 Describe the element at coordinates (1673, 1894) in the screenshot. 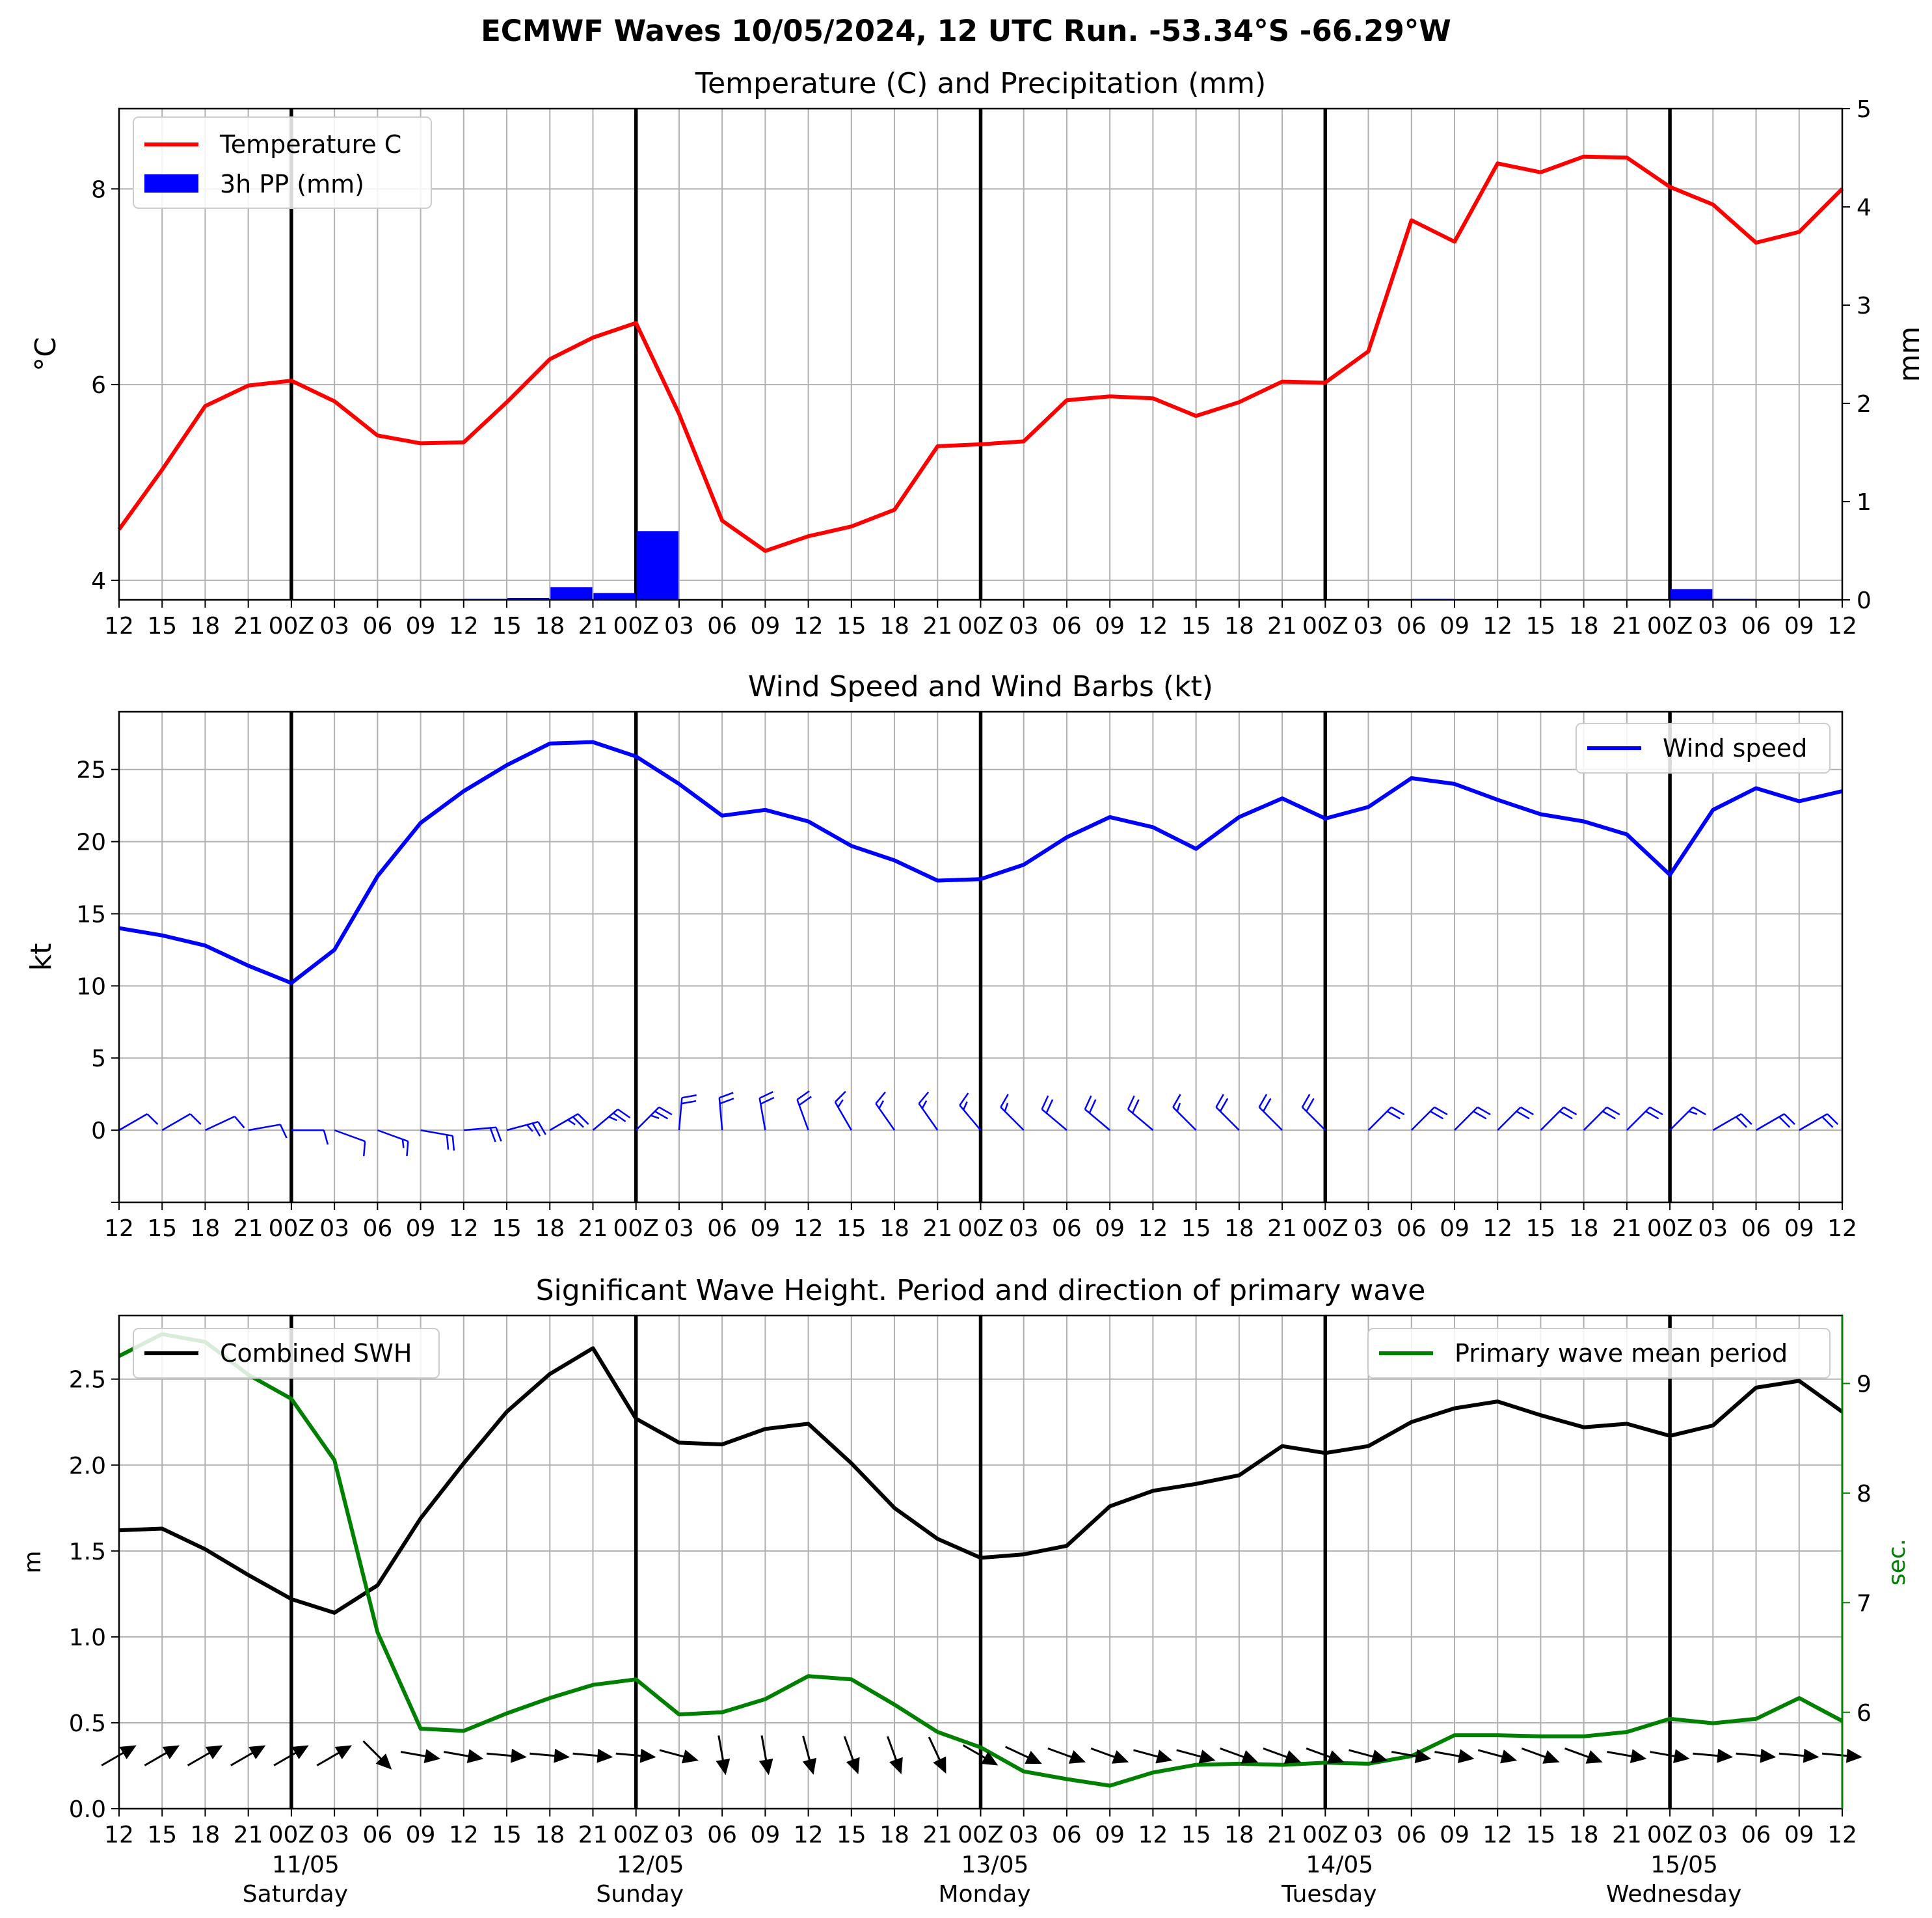

I see `weekday-label: Wednesday` at that location.